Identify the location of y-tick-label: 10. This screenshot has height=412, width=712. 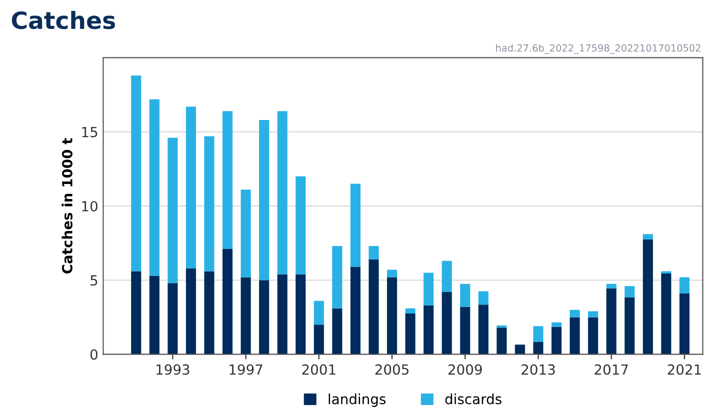
(90, 206).